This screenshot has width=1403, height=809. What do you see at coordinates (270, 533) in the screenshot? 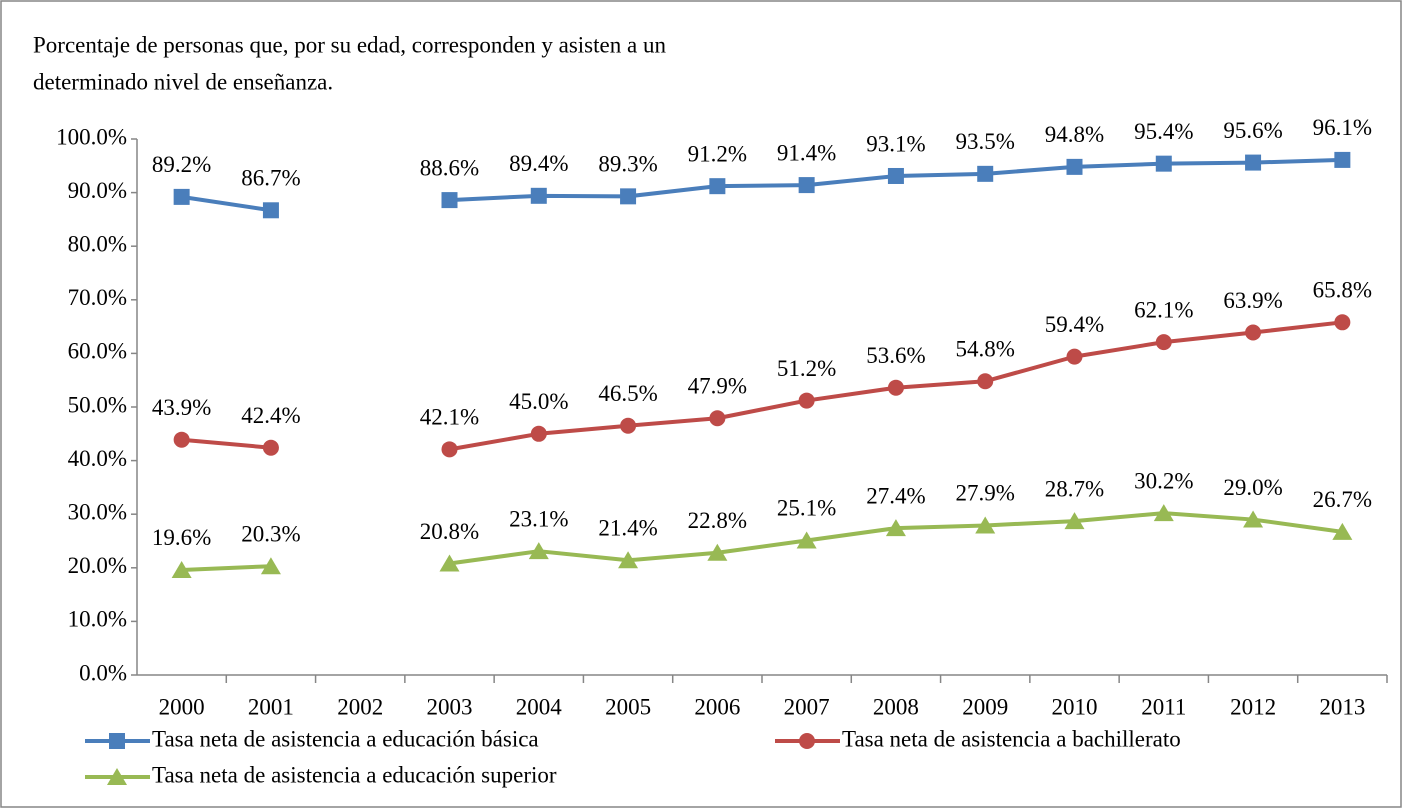
I see `data-label: 20.3%` at bounding box center [270, 533].